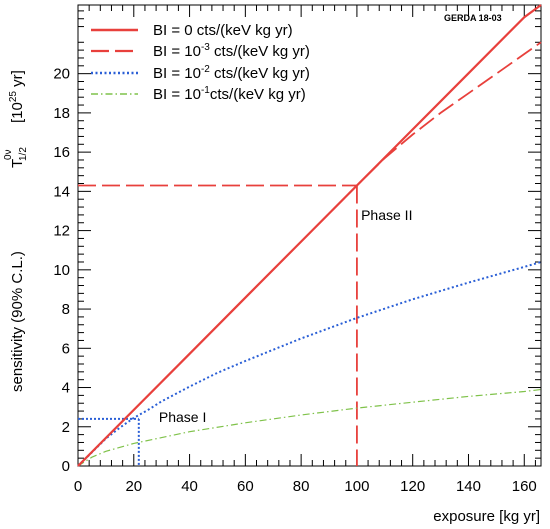 This screenshot has height=529, width=550. I want to click on chart-tag: GERDA 18-03, so click(473, 18).